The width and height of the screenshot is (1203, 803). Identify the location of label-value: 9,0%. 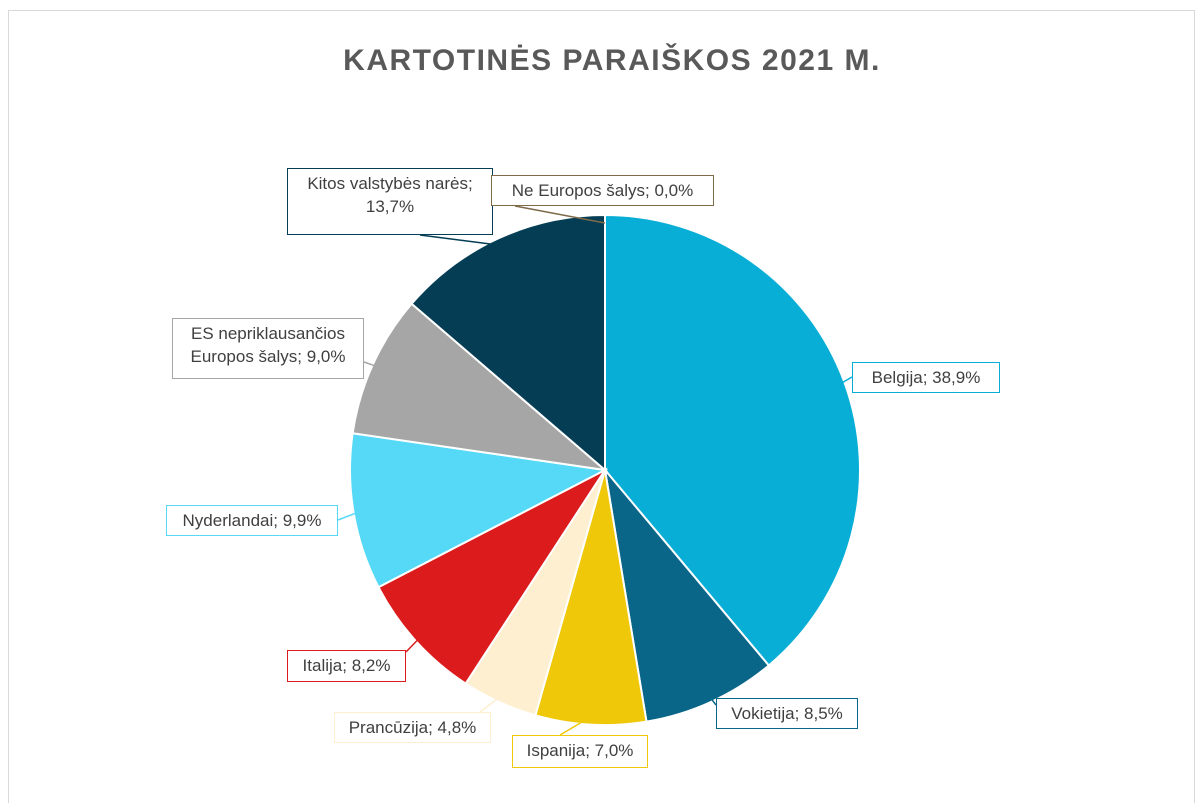
(326, 356).